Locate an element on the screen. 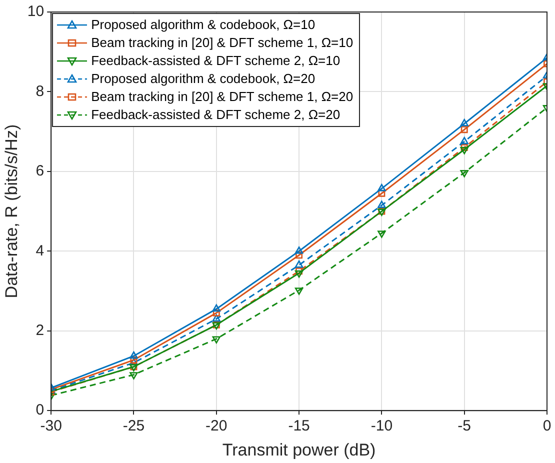 The height and width of the screenshot is (463, 555). y-tick-label: 0 is located at coordinates (40, 410).